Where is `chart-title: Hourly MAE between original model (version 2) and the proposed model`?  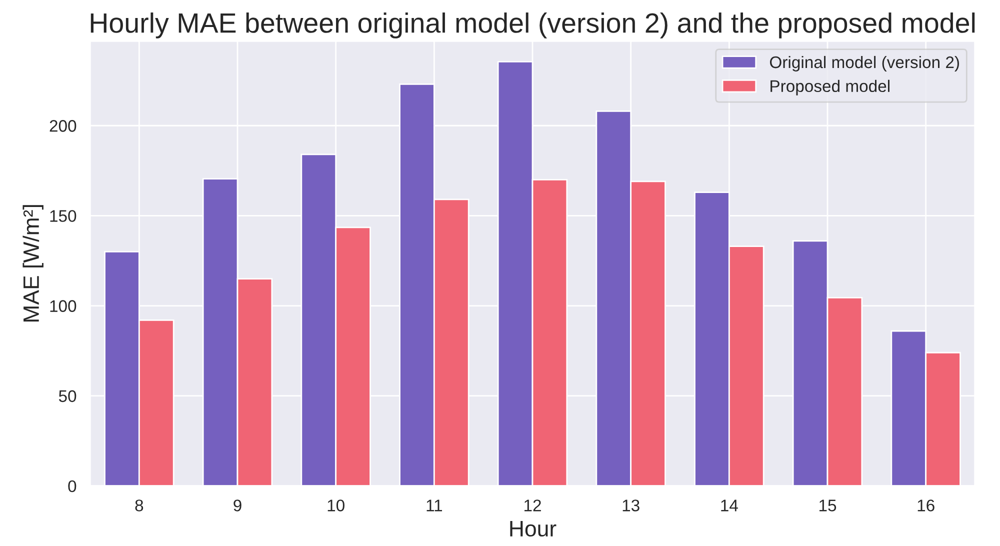
chart-title: Hourly MAE between original model (version 2) and the proposed model is located at coordinates (532, 25).